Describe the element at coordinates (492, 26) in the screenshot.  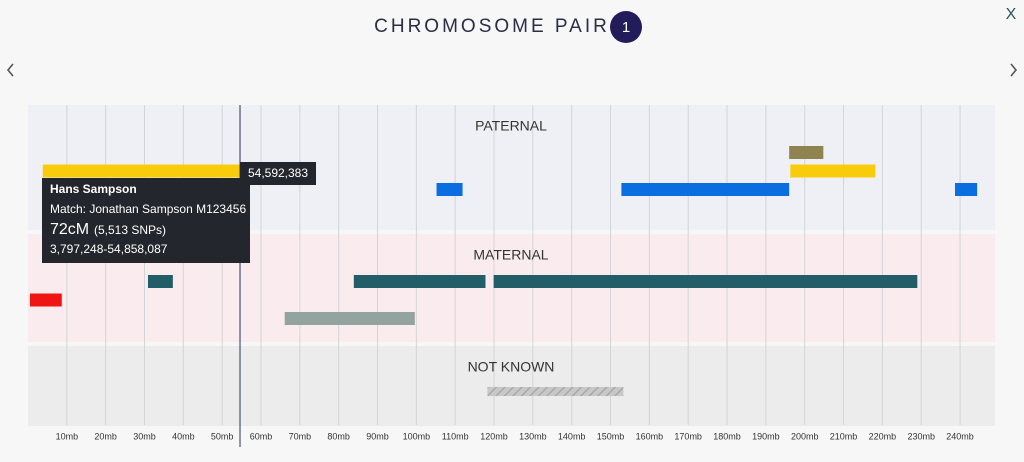
I see `title: CHROMOSOME PAIR` at that location.